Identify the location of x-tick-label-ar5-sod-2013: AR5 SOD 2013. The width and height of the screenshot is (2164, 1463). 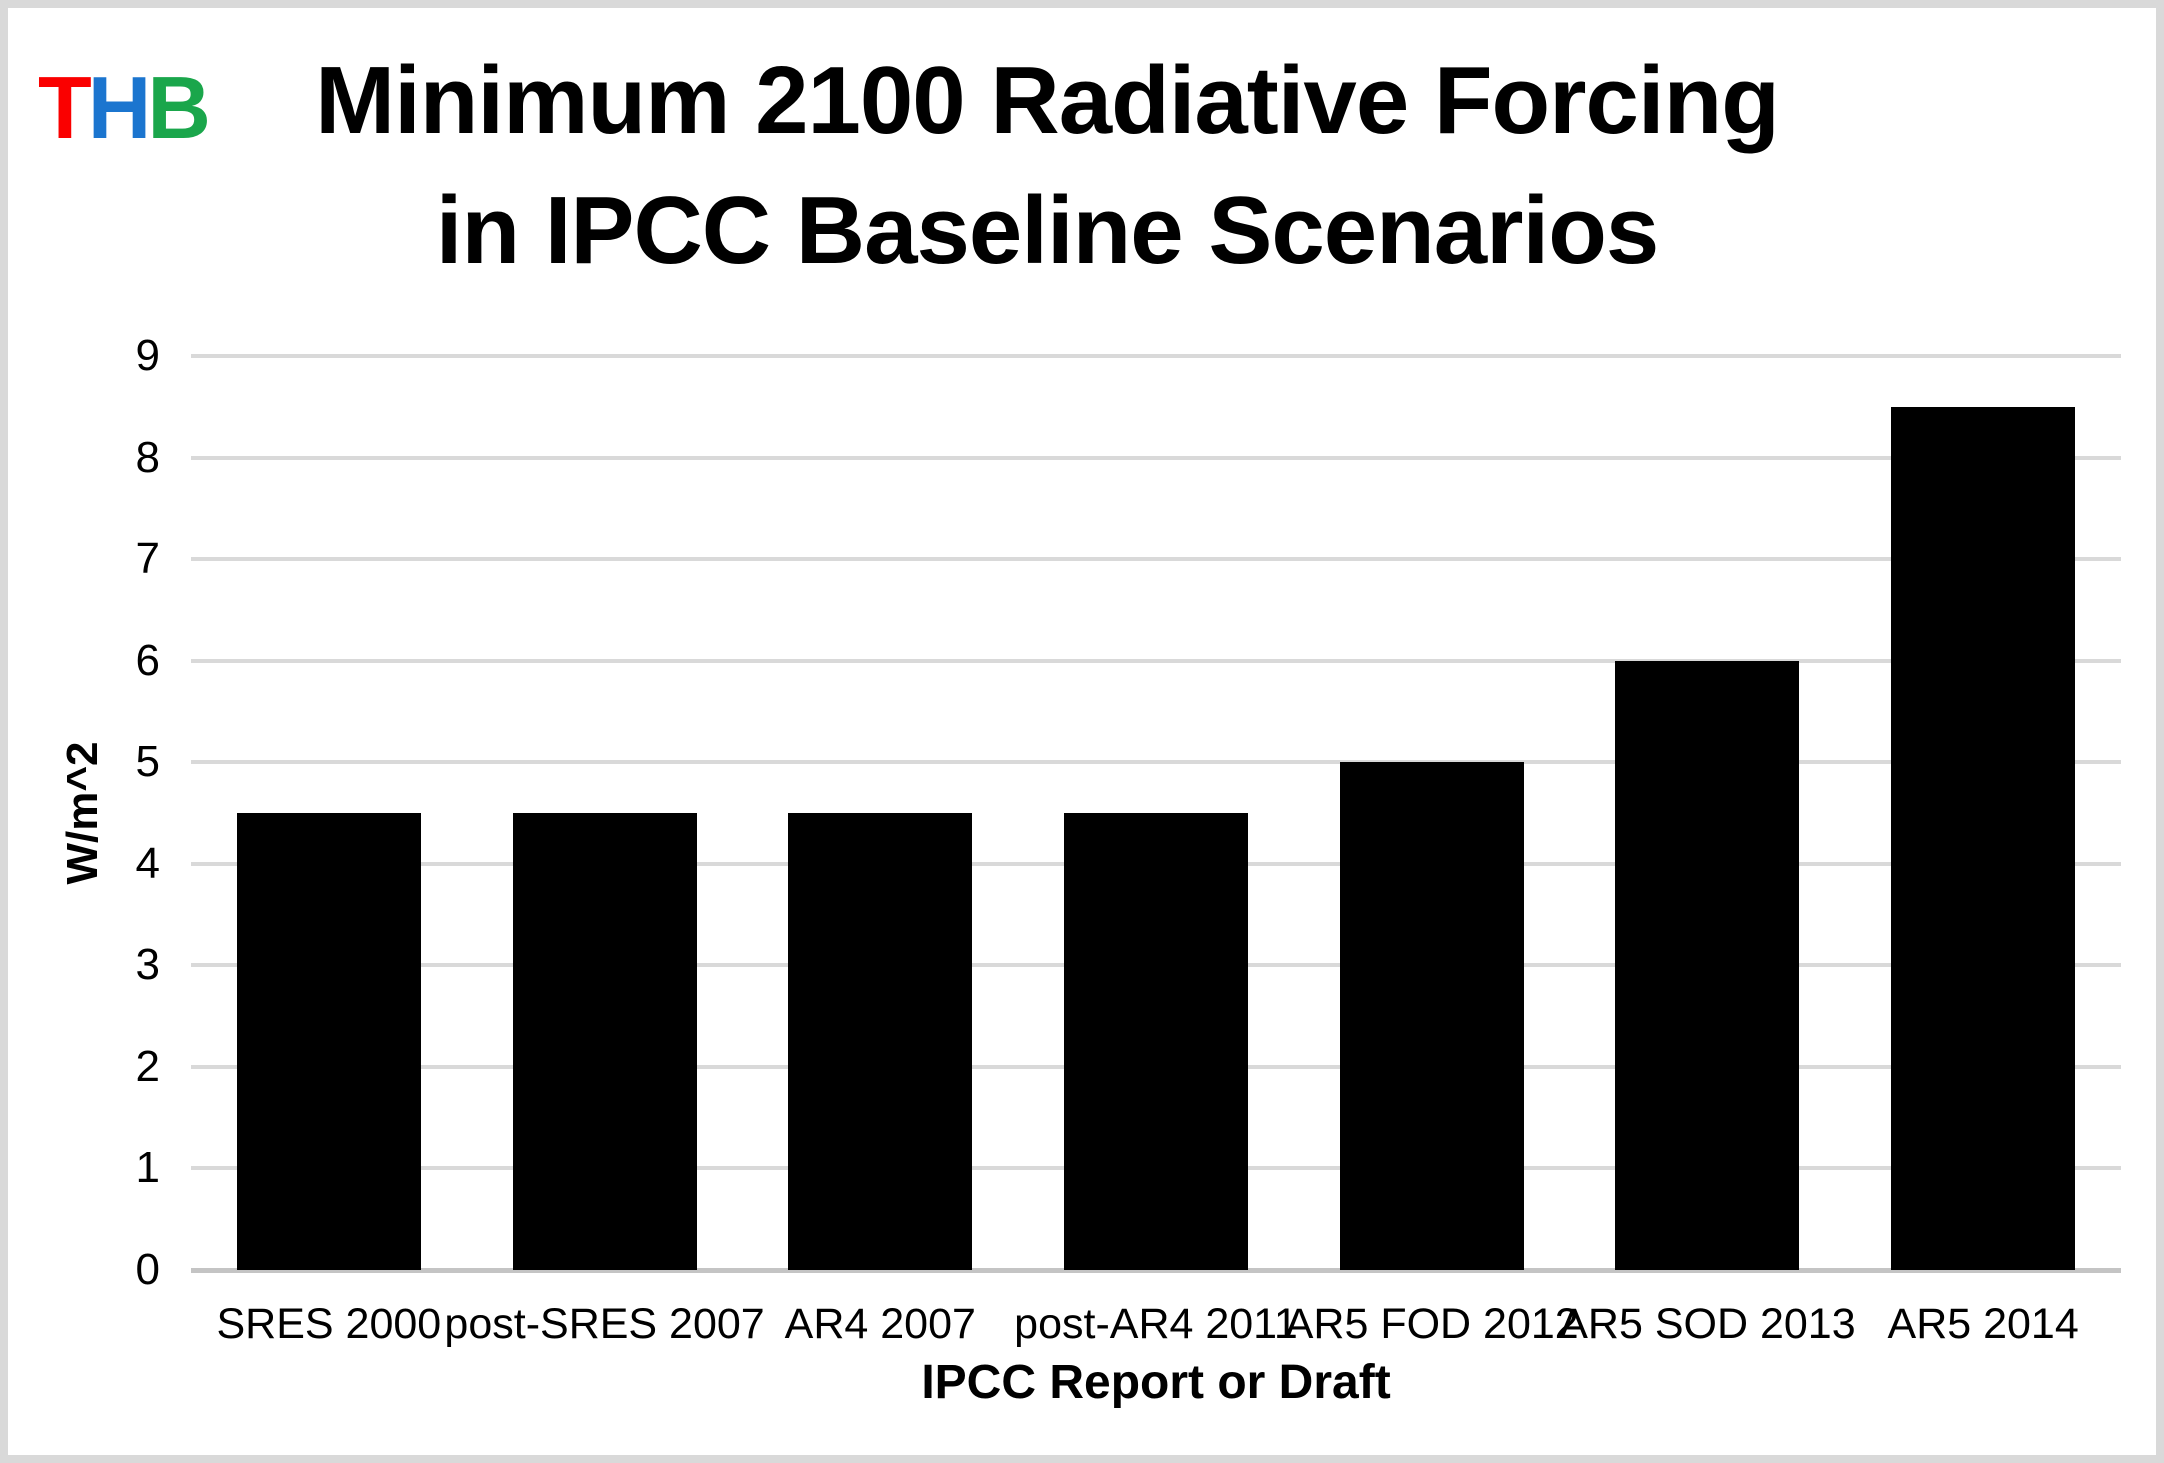
(1707, 1324).